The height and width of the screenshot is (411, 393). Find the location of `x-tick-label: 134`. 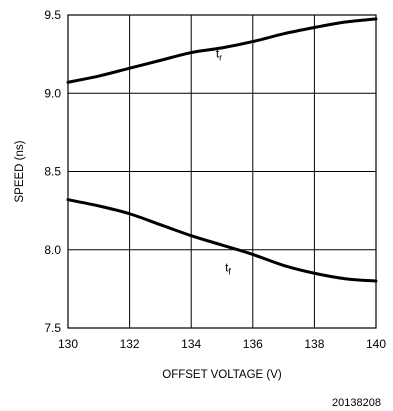

x-tick-label: 134 is located at coordinates (191, 344).